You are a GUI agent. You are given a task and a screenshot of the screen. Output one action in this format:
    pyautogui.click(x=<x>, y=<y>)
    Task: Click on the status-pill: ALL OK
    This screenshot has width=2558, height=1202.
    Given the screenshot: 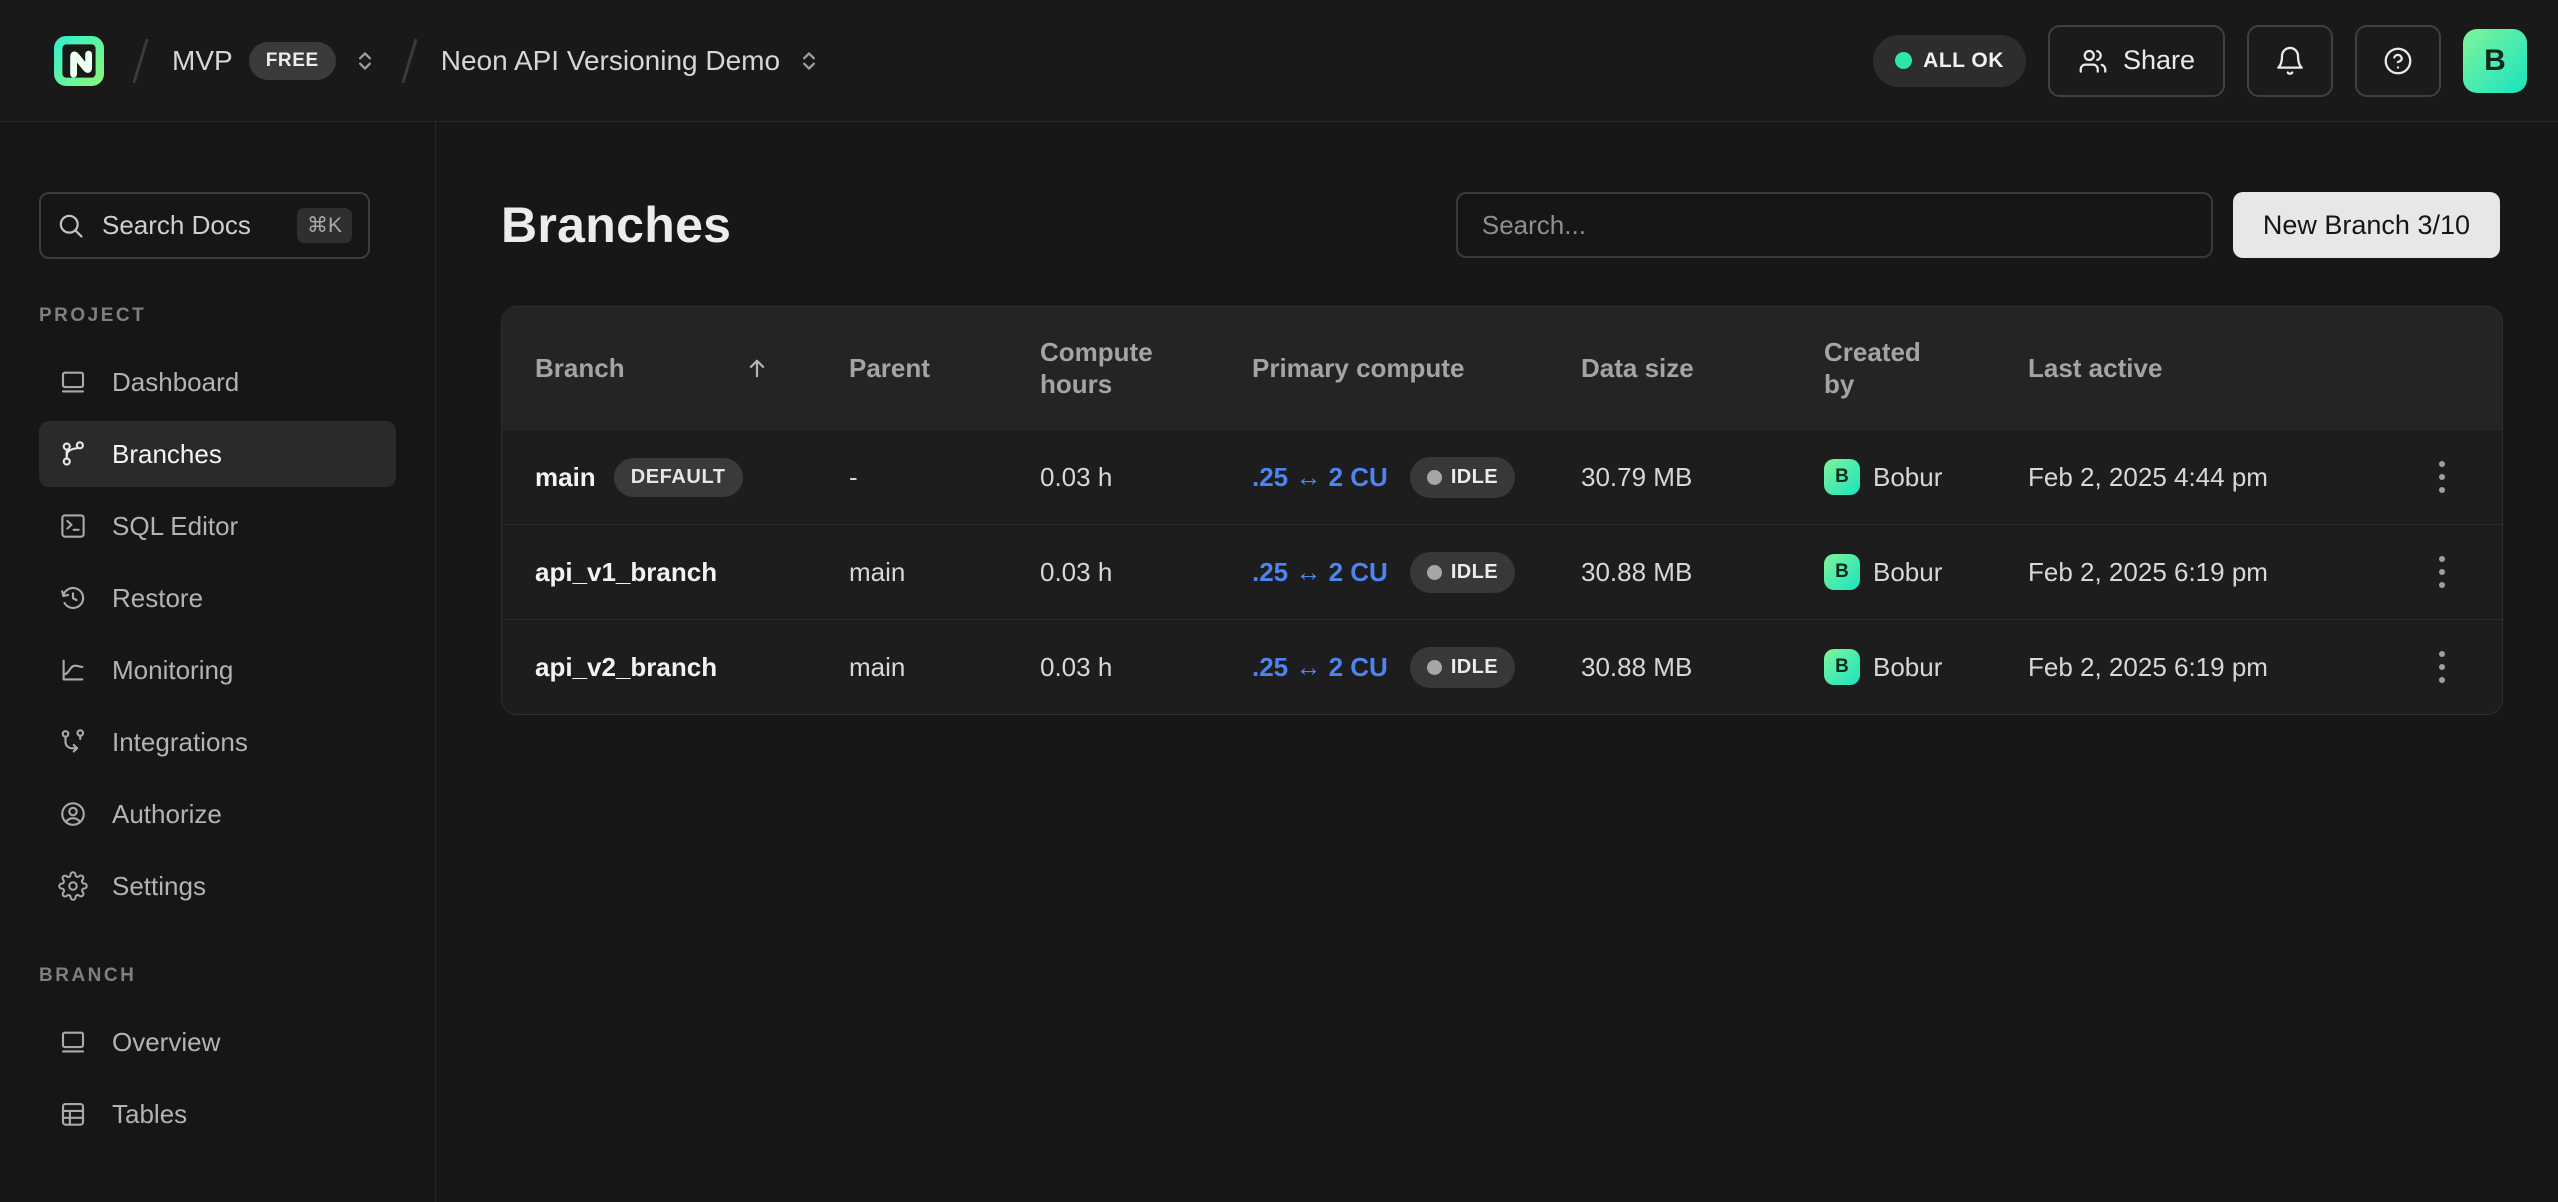 What is the action you would take?
    pyautogui.click(x=1949, y=60)
    